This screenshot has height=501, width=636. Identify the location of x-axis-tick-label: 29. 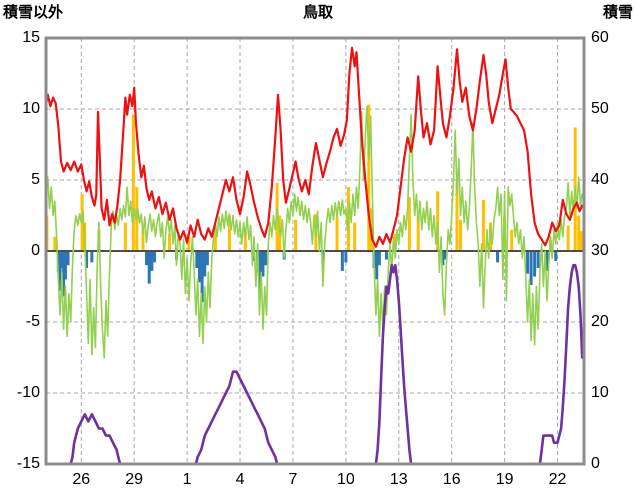
(134, 479).